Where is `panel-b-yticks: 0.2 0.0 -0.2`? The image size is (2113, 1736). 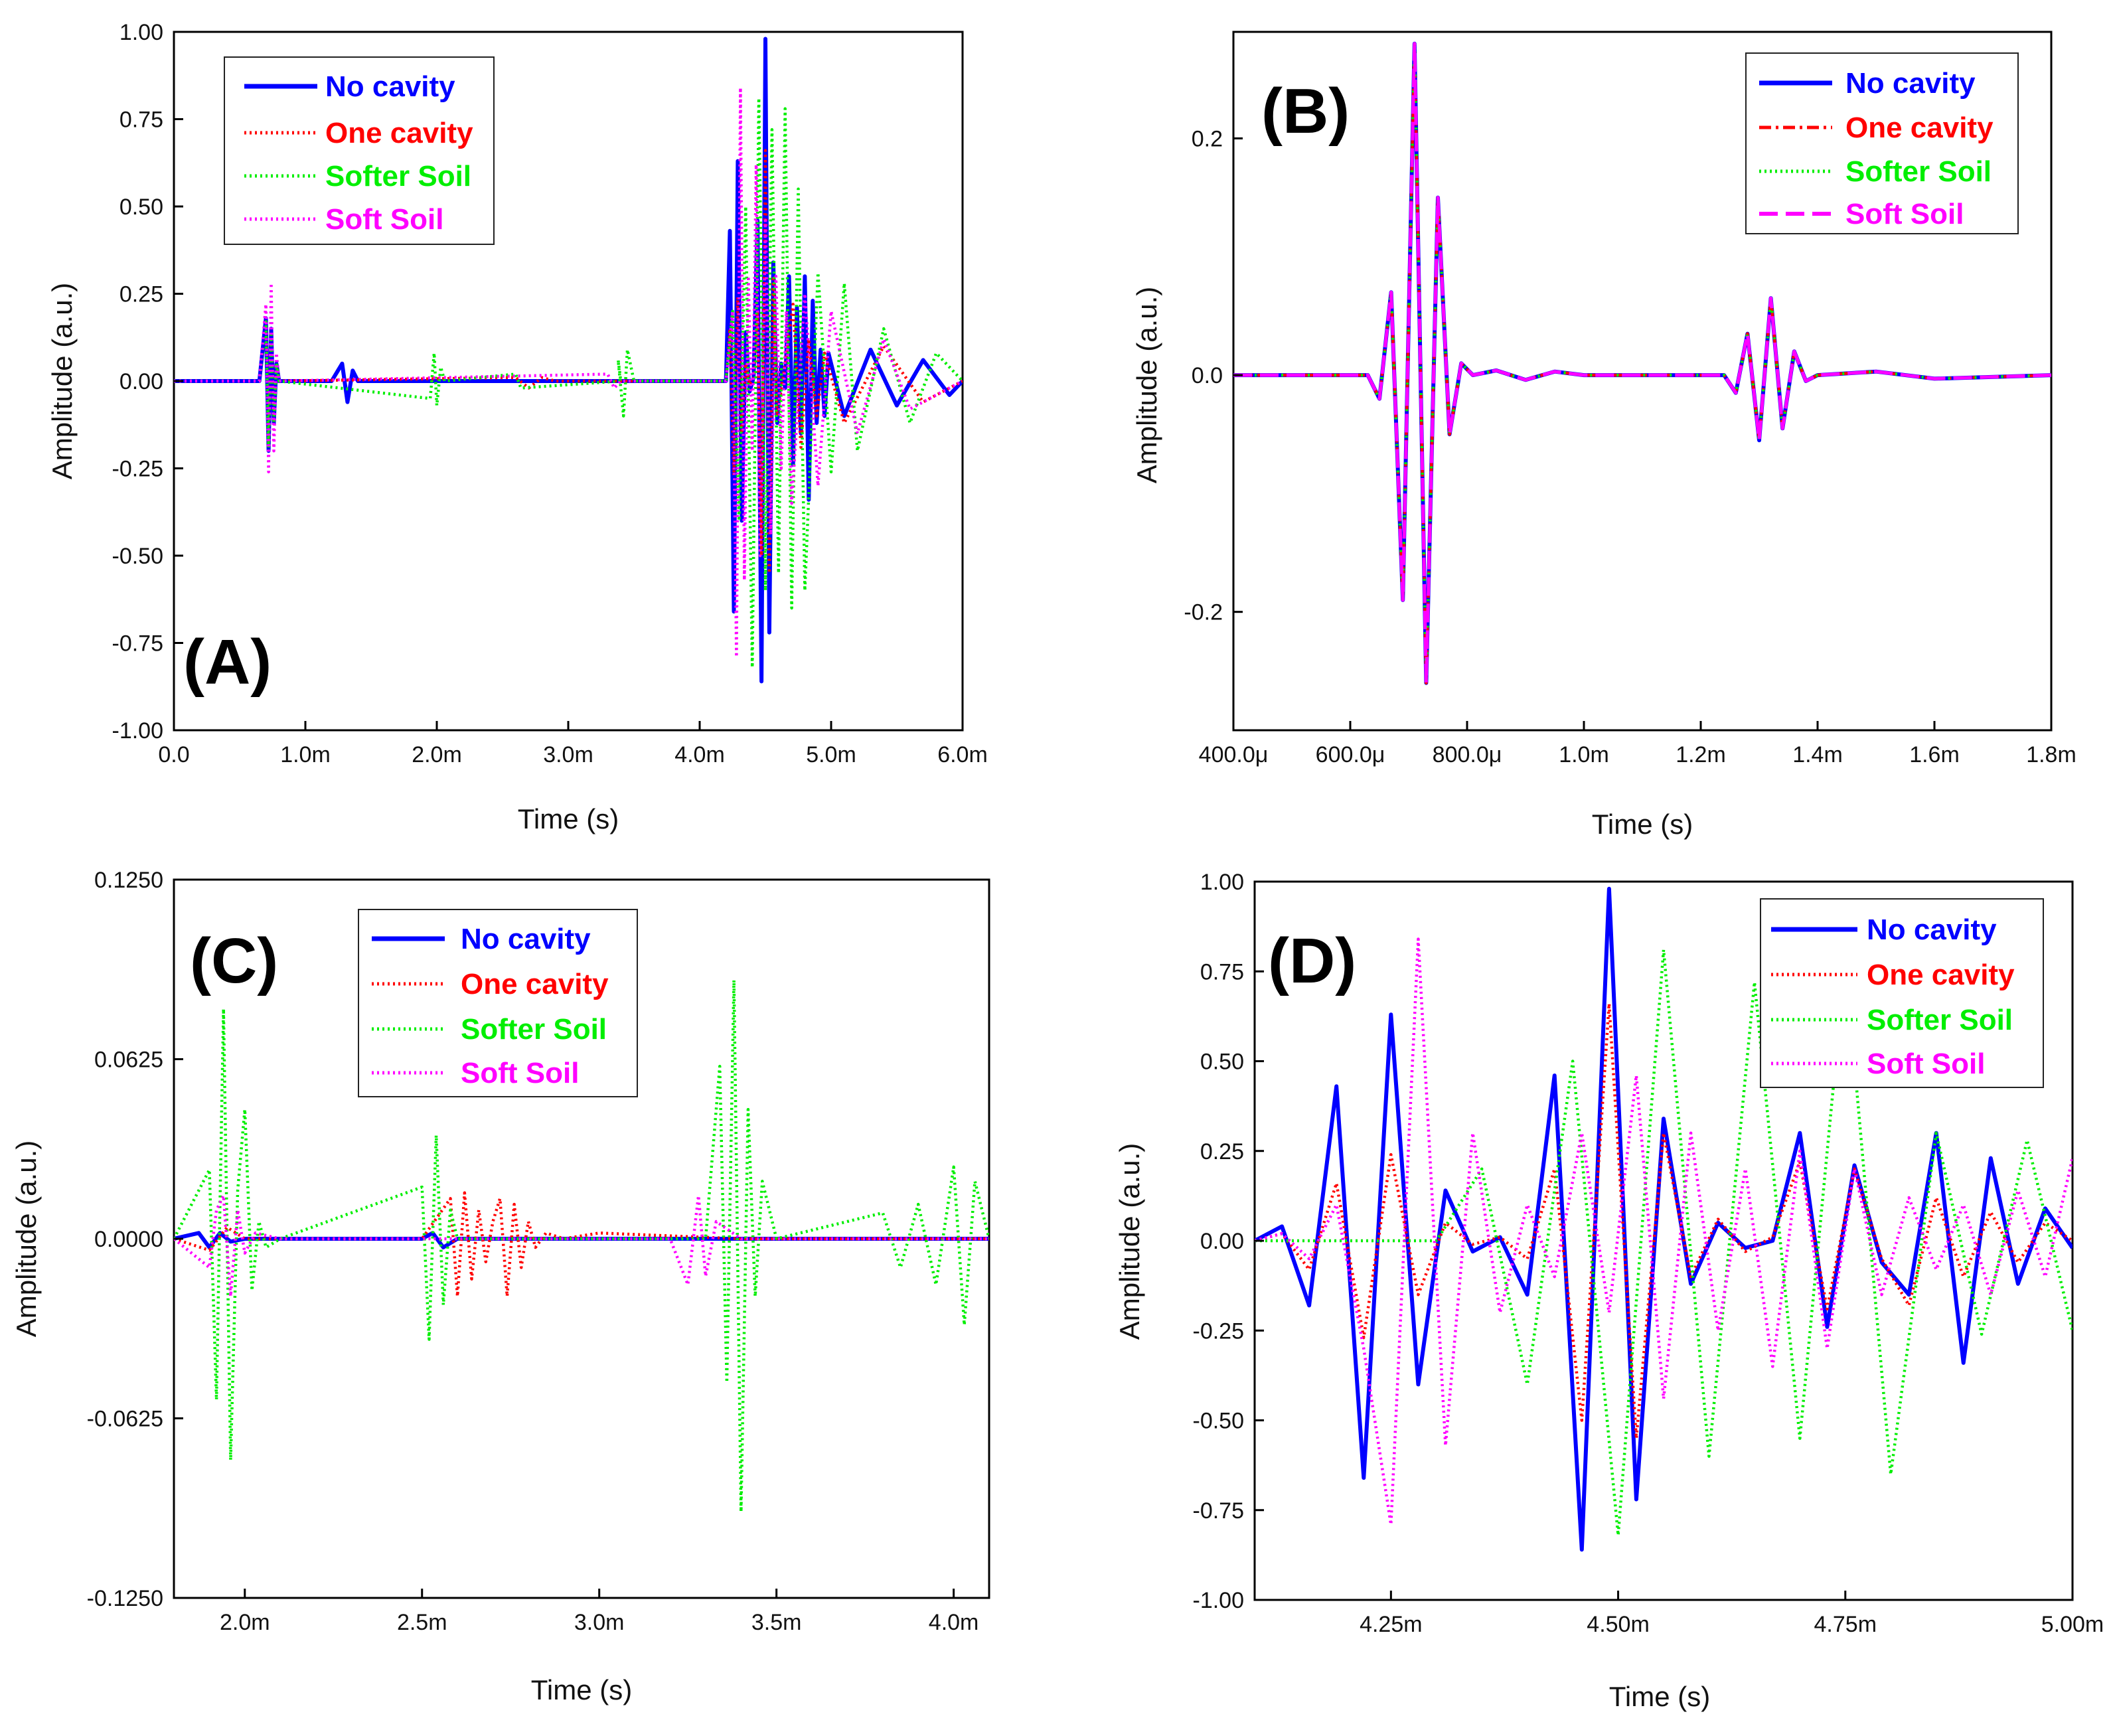
panel-b-yticks: 0.2 0.0 -0.2 is located at coordinates (1213, 376).